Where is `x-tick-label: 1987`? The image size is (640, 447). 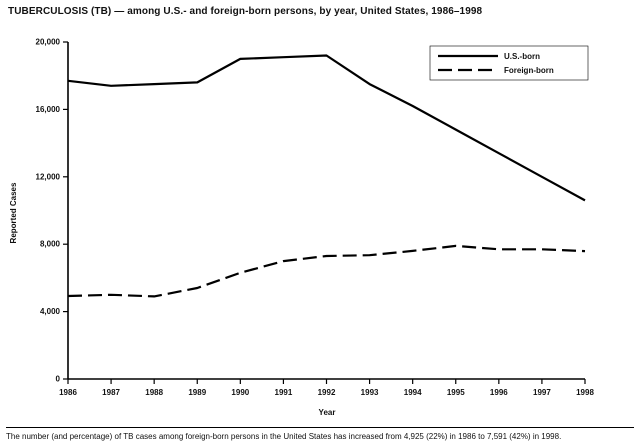
x-tick-label: 1987 is located at coordinates (111, 392).